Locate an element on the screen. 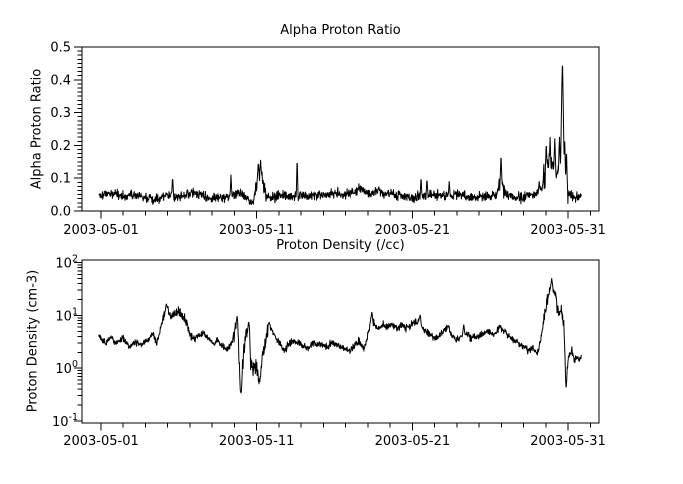 This screenshot has width=683, height=484. bottom-y-axis-label: Proton Density (cm-3) is located at coordinates (33, 341).